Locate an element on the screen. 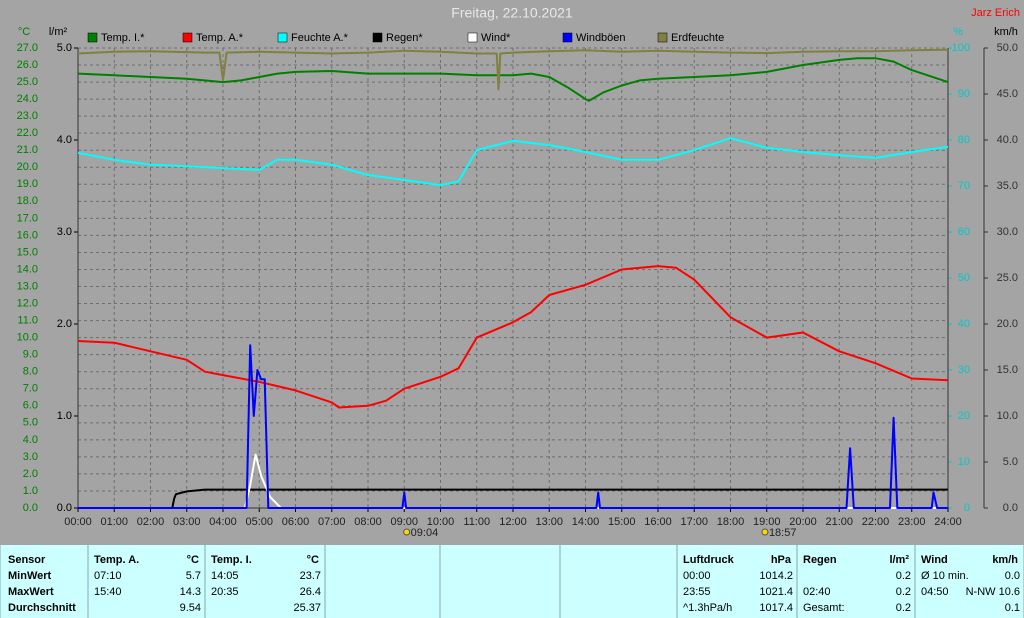 Image resolution: width=1024 pixels, height=618 pixels. stats-row-label: Durchschnitt is located at coordinates (42, 608).